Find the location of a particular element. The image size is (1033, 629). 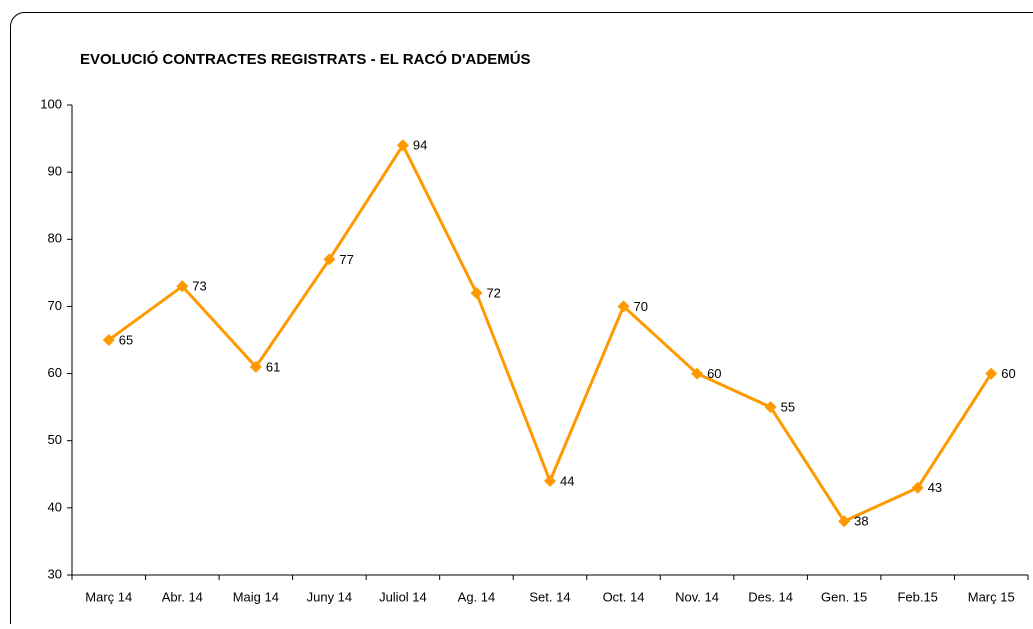

x-tick-label: Oct. 14 is located at coordinates (624, 596).